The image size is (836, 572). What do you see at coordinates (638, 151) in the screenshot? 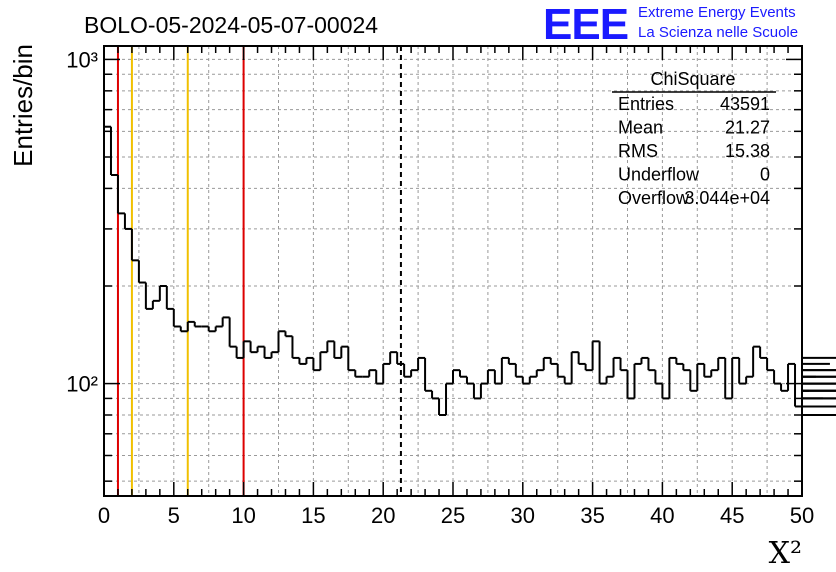
I see `stats-row-label: RMS` at bounding box center [638, 151].